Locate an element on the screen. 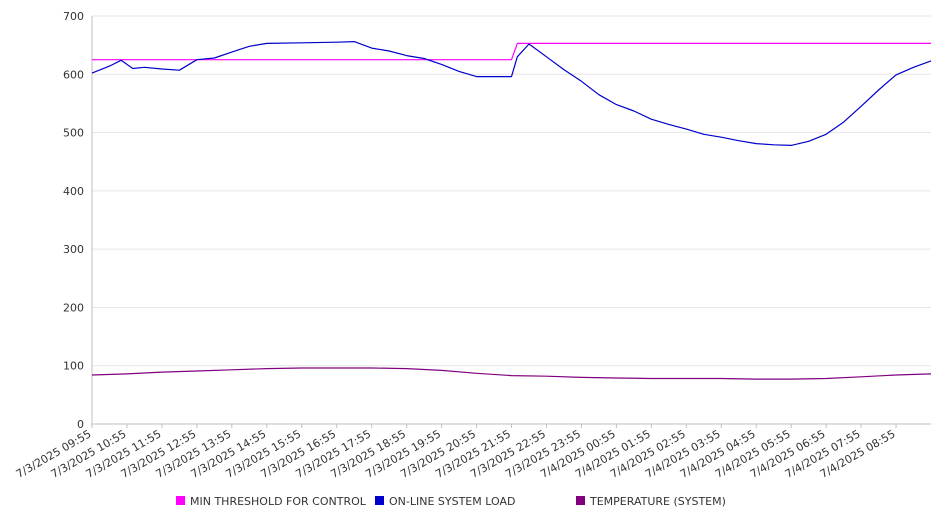 The image size is (946, 526). legend-label: ON-LINE SYSTEM LOAD is located at coordinates (452, 501).